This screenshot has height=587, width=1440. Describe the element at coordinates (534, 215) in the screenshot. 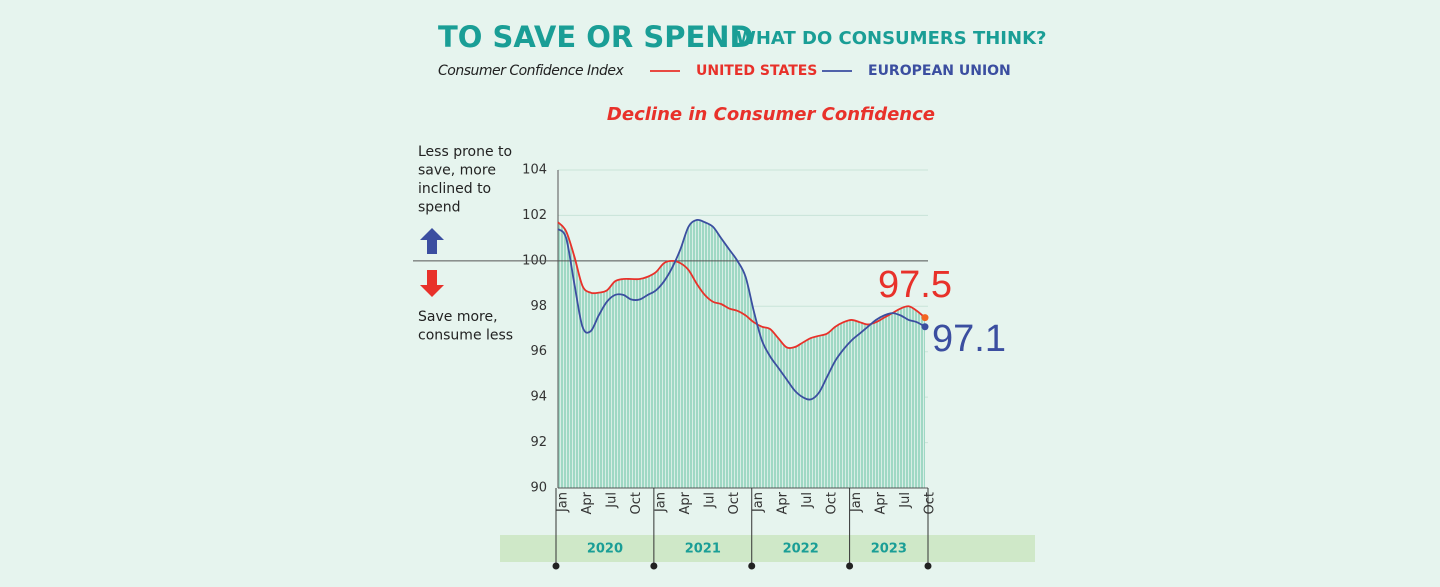

I see `y-tick-label: 102` at that location.